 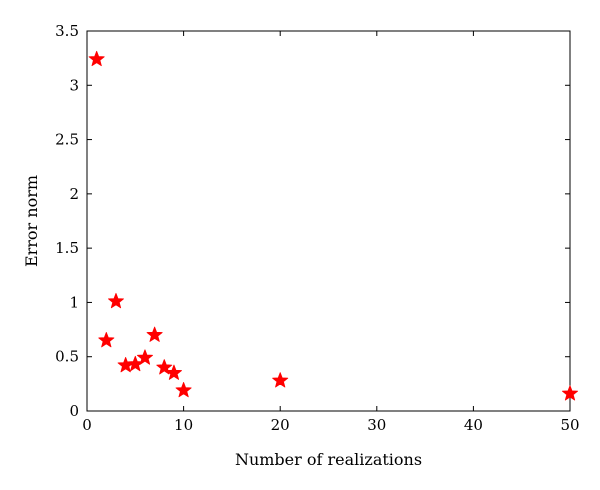 I want to click on y-tick-label: 2.5, so click(x=67, y=140).